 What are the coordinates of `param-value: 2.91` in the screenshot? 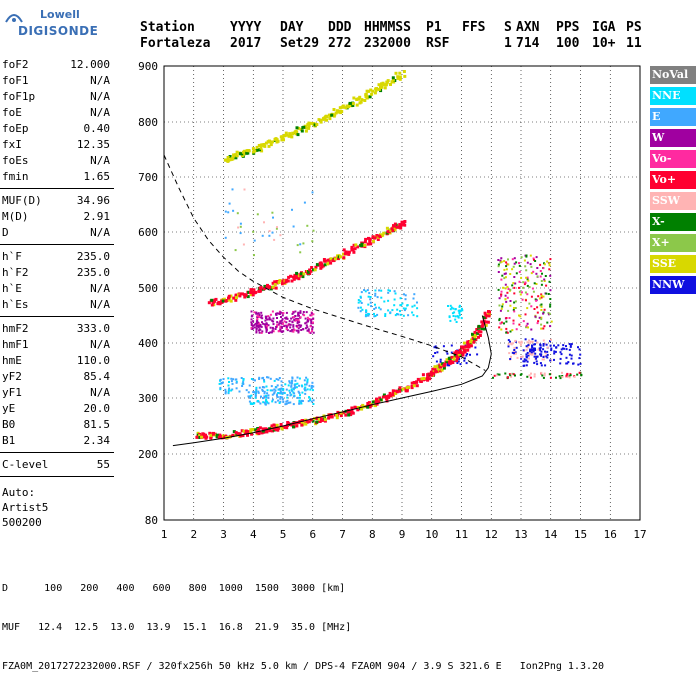 It's located at (97, 216).